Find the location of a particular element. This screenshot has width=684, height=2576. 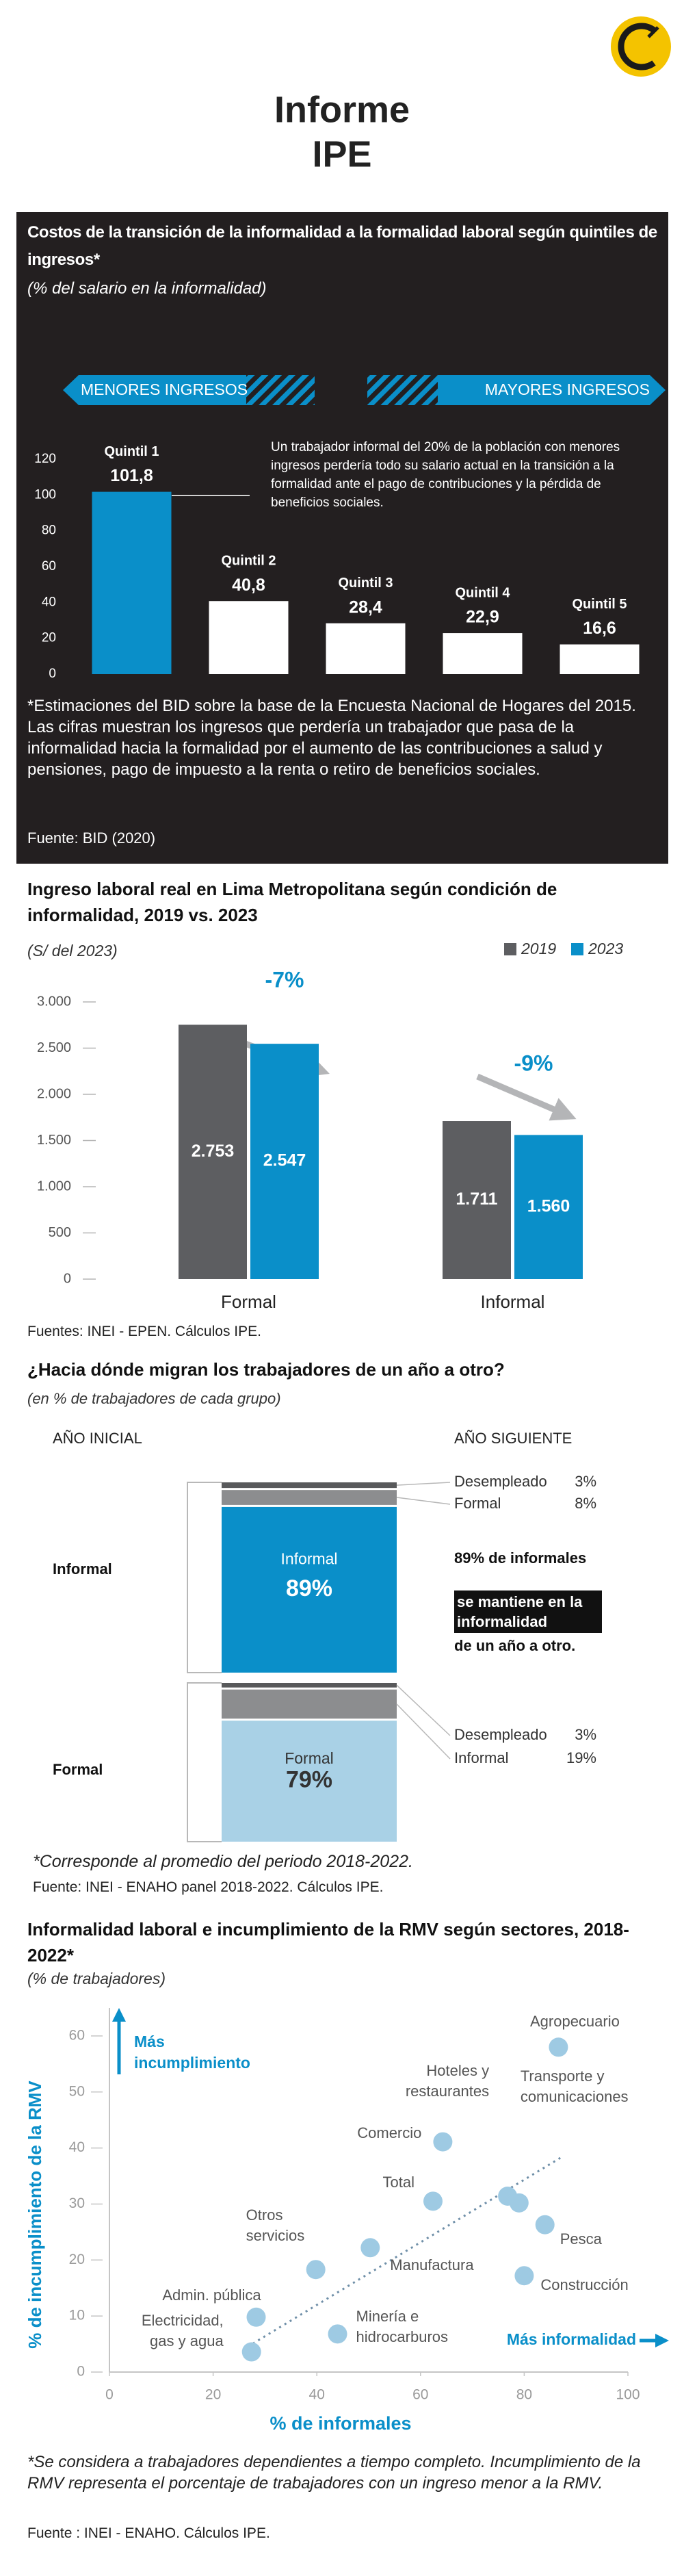

point-label: Pesca is located at coordinates (581, 2238).